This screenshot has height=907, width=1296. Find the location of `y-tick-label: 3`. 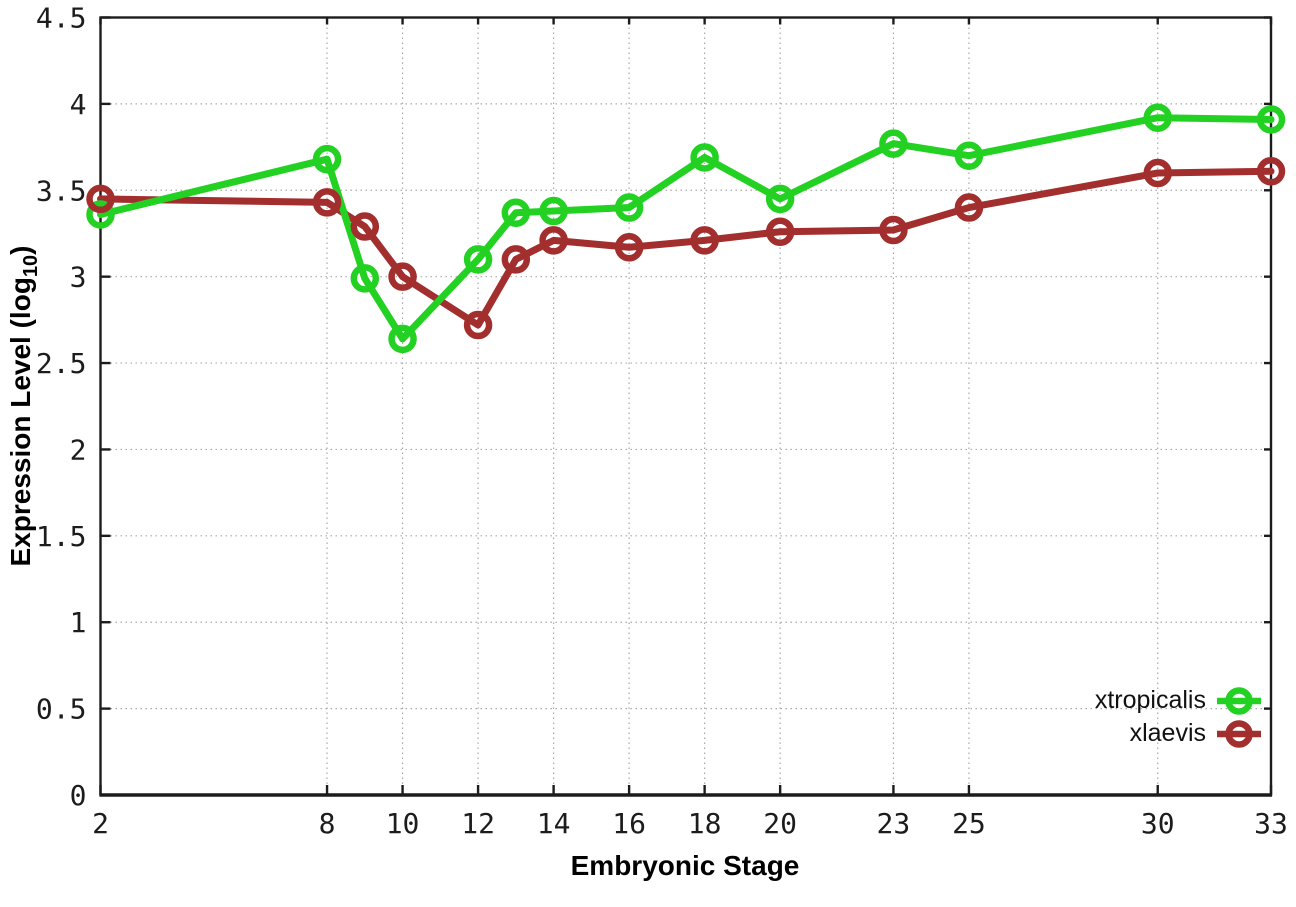

y-tick-label: 3 is located at coordinates (78, 277).